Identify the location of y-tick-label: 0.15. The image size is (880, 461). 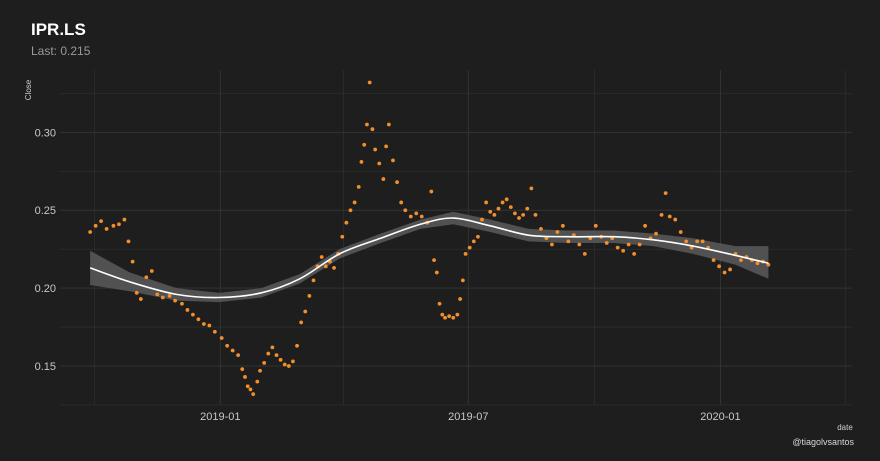
(45, 367).